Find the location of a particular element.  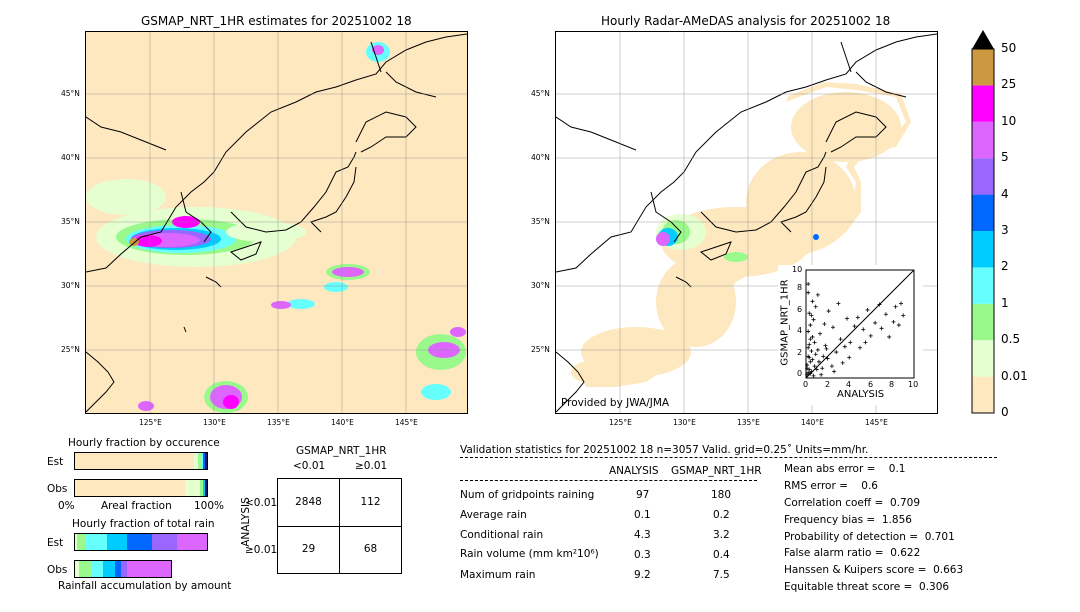

rain-fraction-title: Hourly fraction of total rain is located at coordinates (143, 524).